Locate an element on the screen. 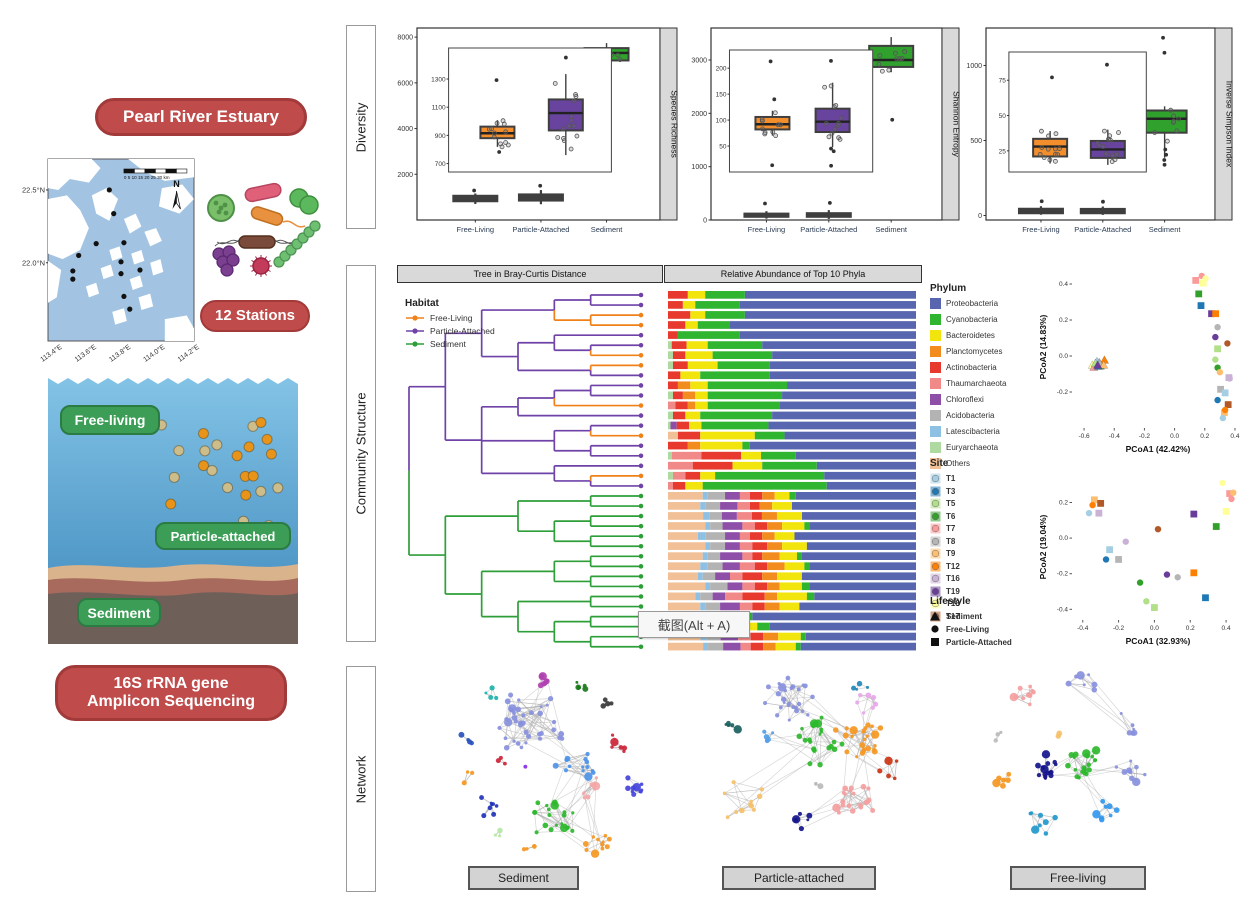 The height and width of the screenshot is (903, 1252). svg-text: 114.2°E is located at coordinates (188, 353).